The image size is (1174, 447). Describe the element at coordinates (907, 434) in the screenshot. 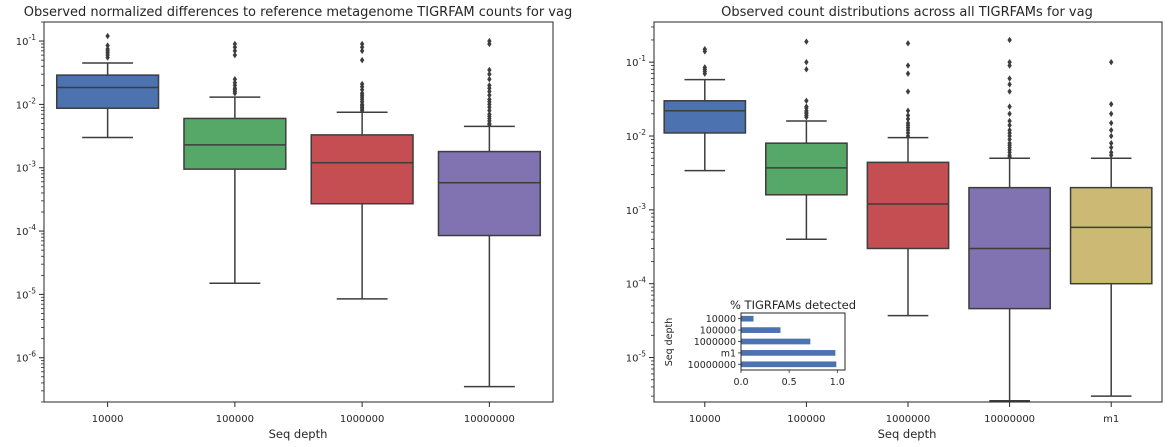

I see `right-x-axis-label: Seq depth` at that location.